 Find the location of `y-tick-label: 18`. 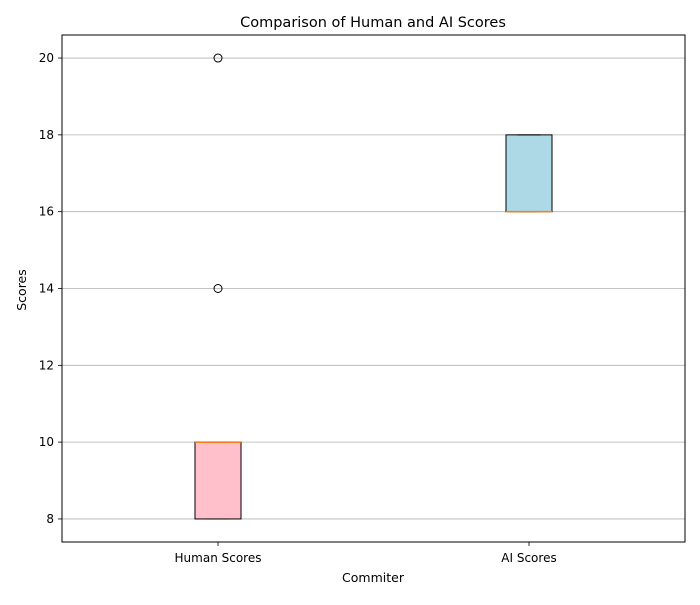

y-tick-label: 18 is located at coordinates (46, 135).